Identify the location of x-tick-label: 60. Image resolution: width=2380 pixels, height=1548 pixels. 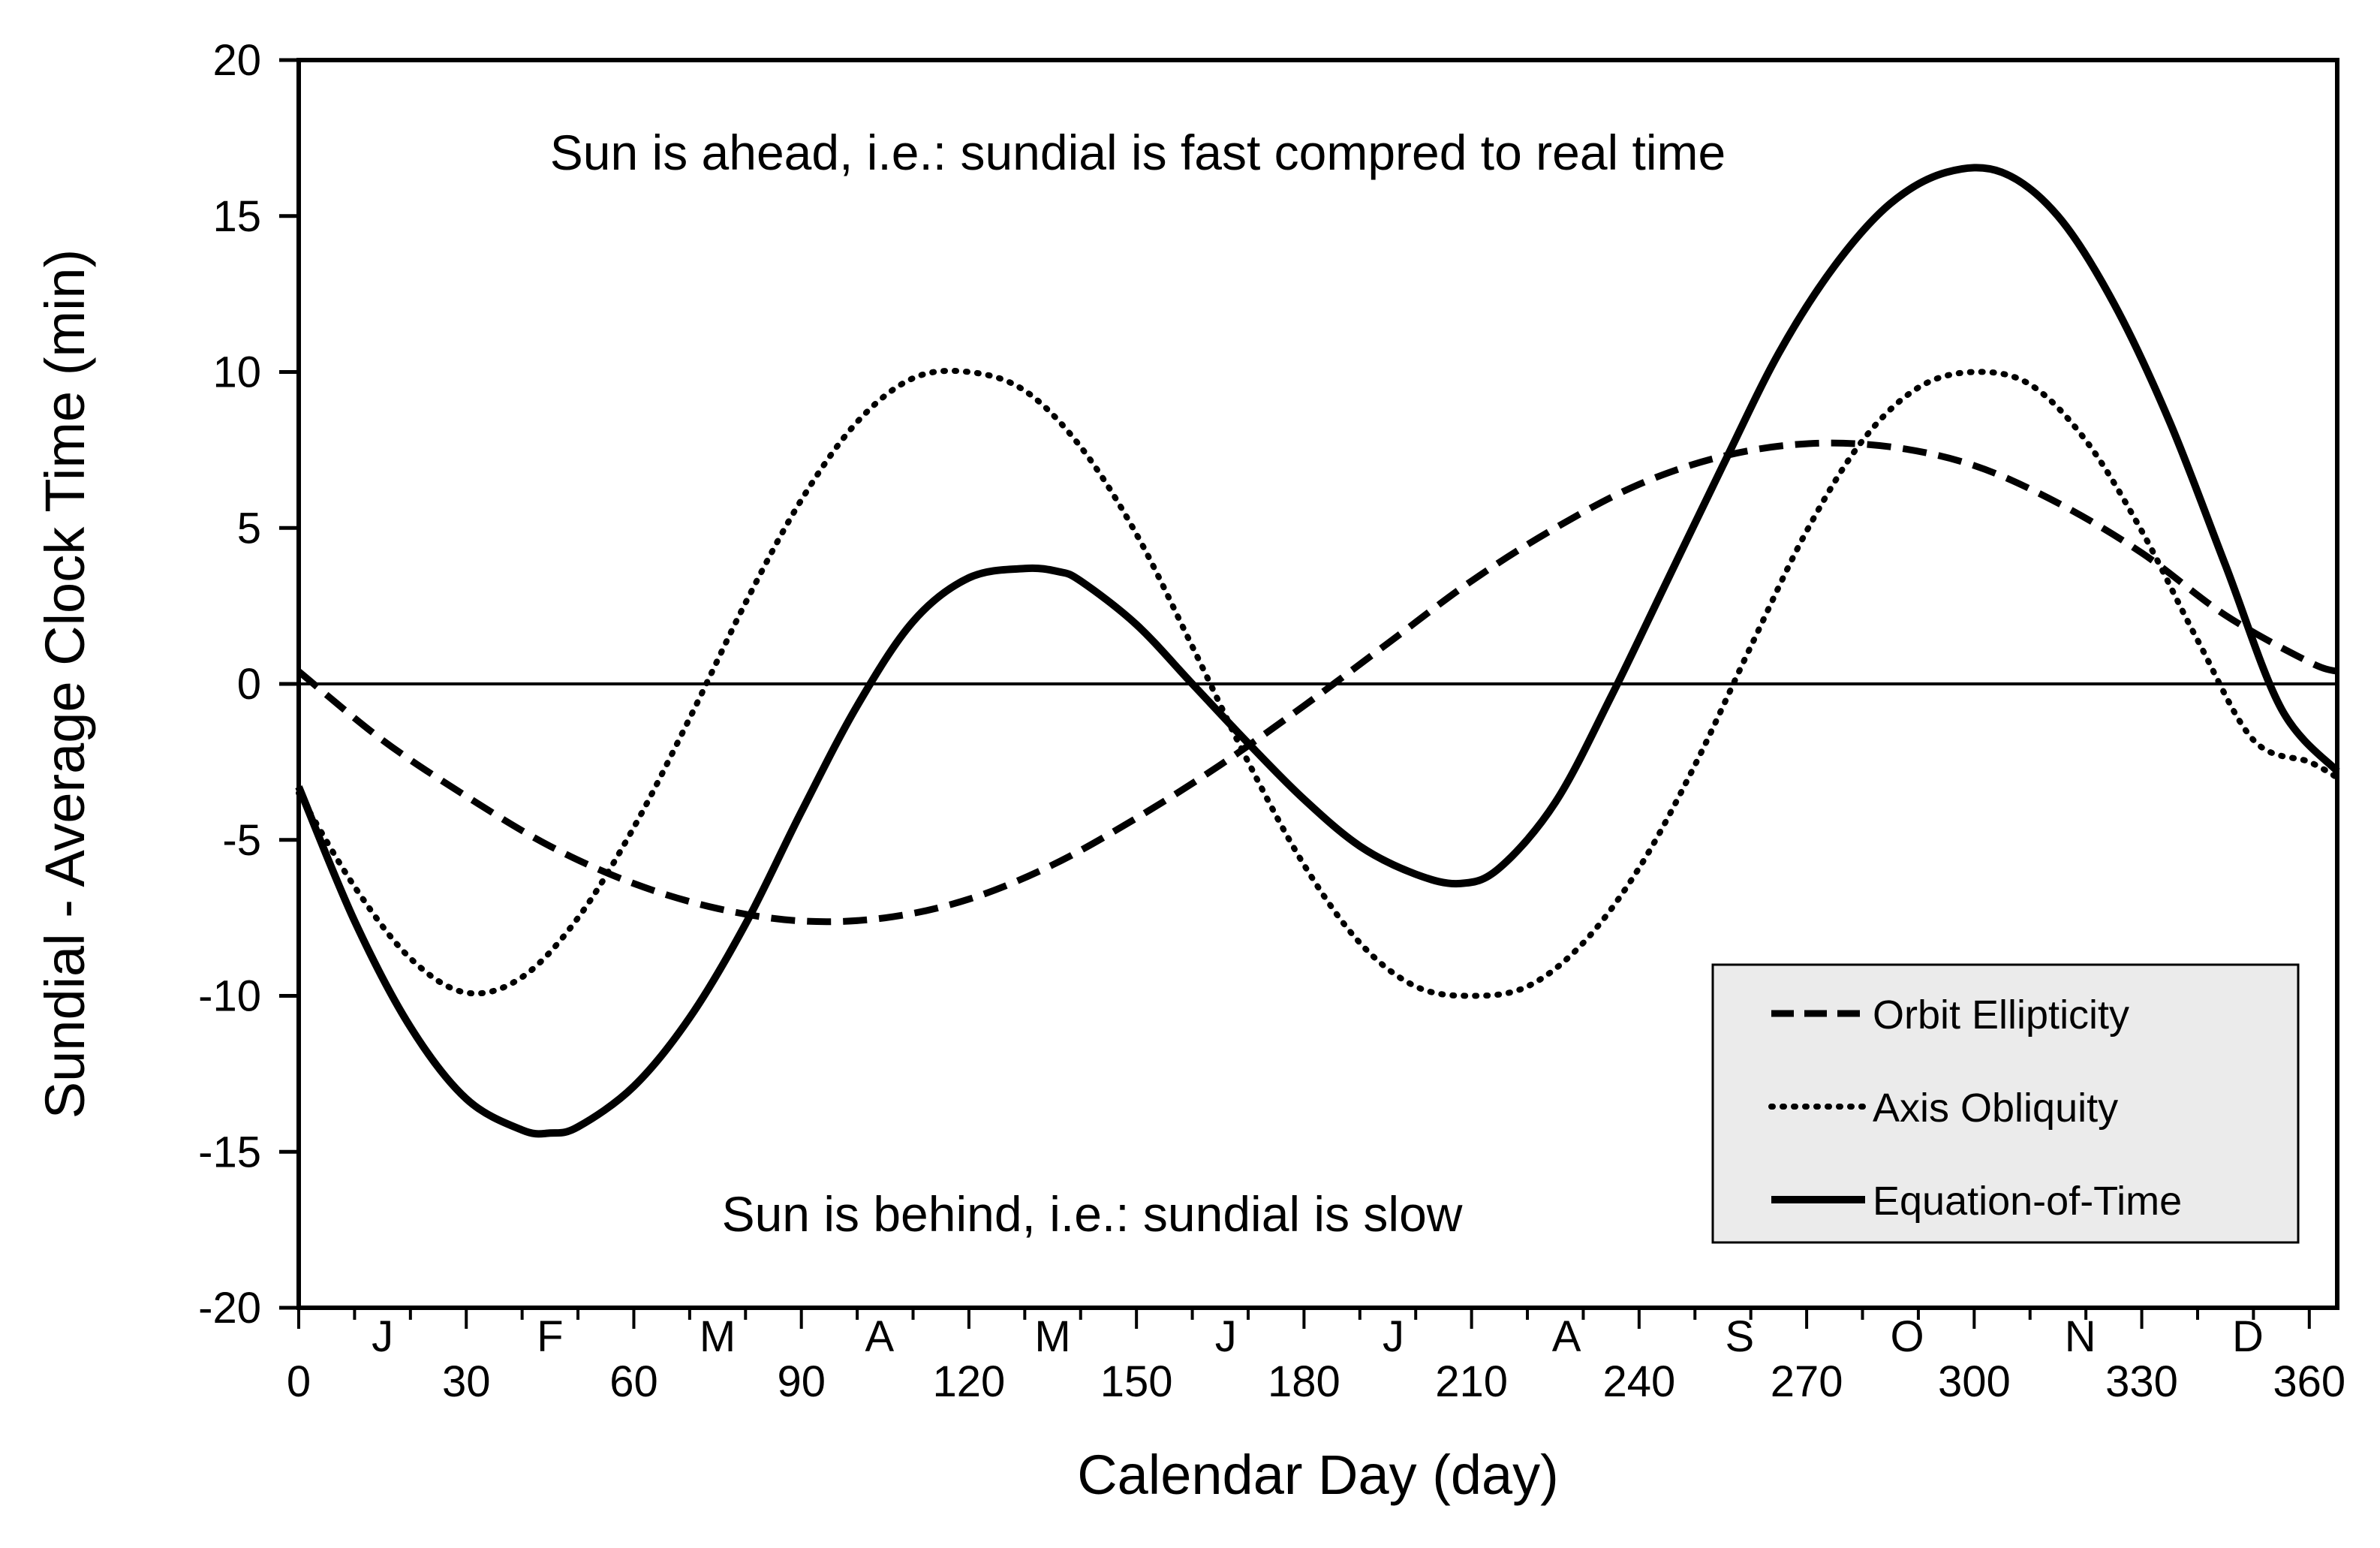
(633, 1381).